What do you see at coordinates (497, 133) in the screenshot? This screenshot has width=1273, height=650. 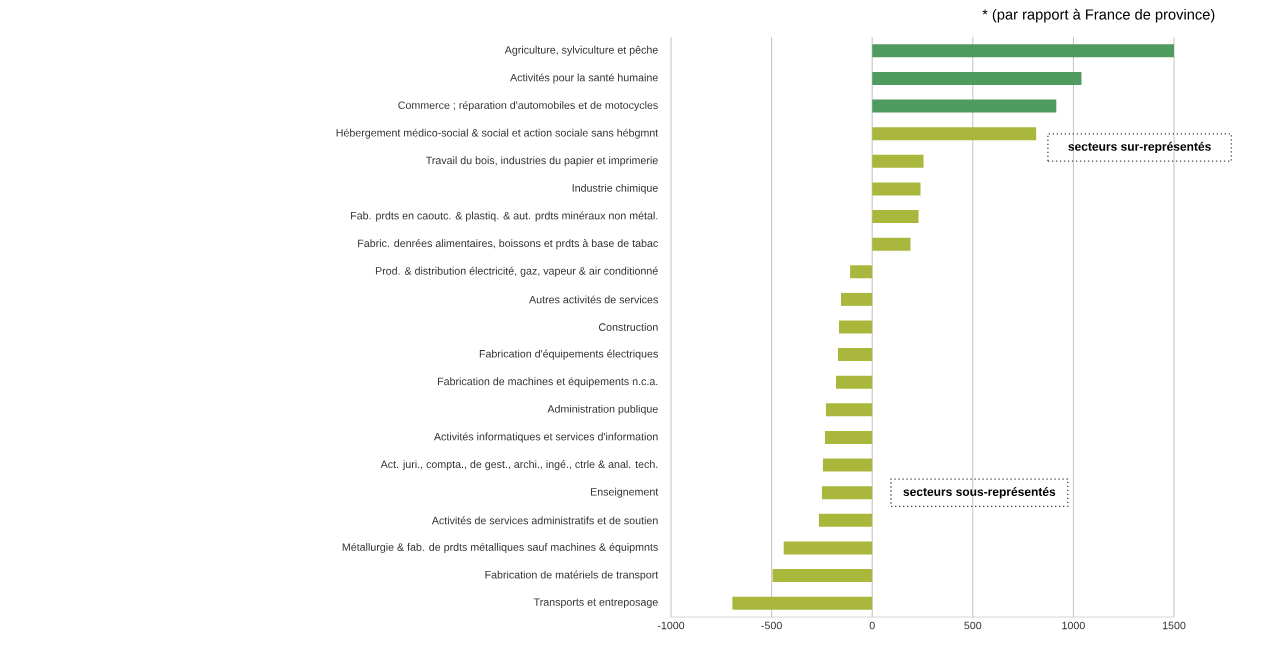 I see `y-tick-label: Hébergement médico-social & social et action sociale sans hébgmnt` at bounding box center [497, 133].